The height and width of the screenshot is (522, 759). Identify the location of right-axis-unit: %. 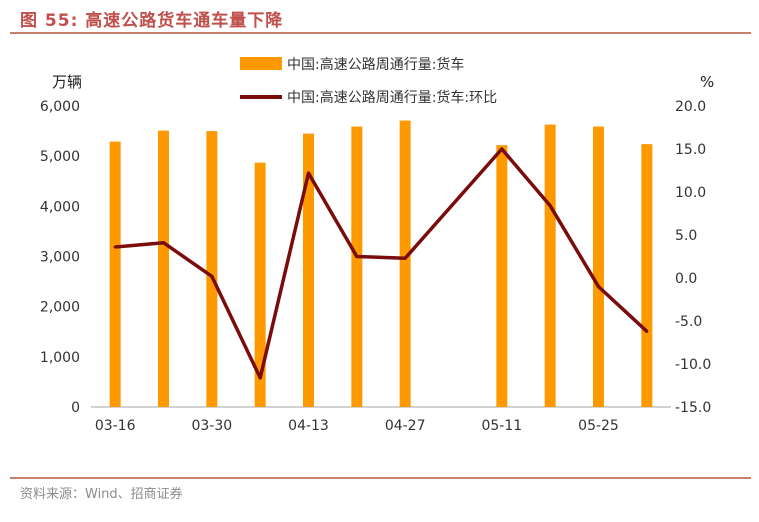
(707, 82).